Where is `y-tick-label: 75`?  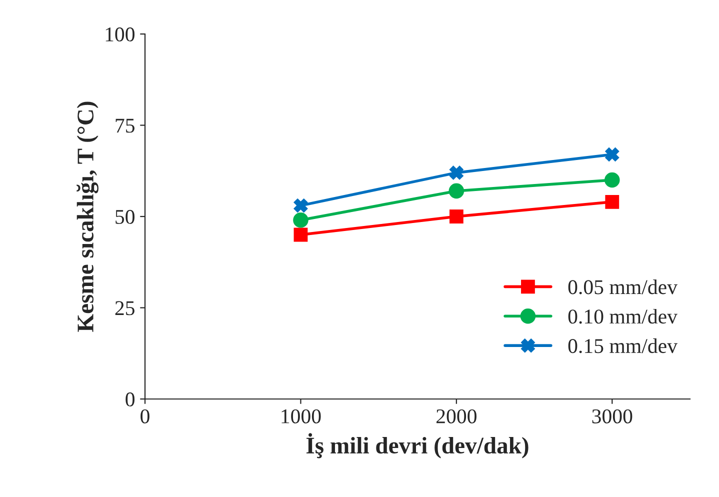 y-tick-label: 75 is located at coordinates (125, 125).